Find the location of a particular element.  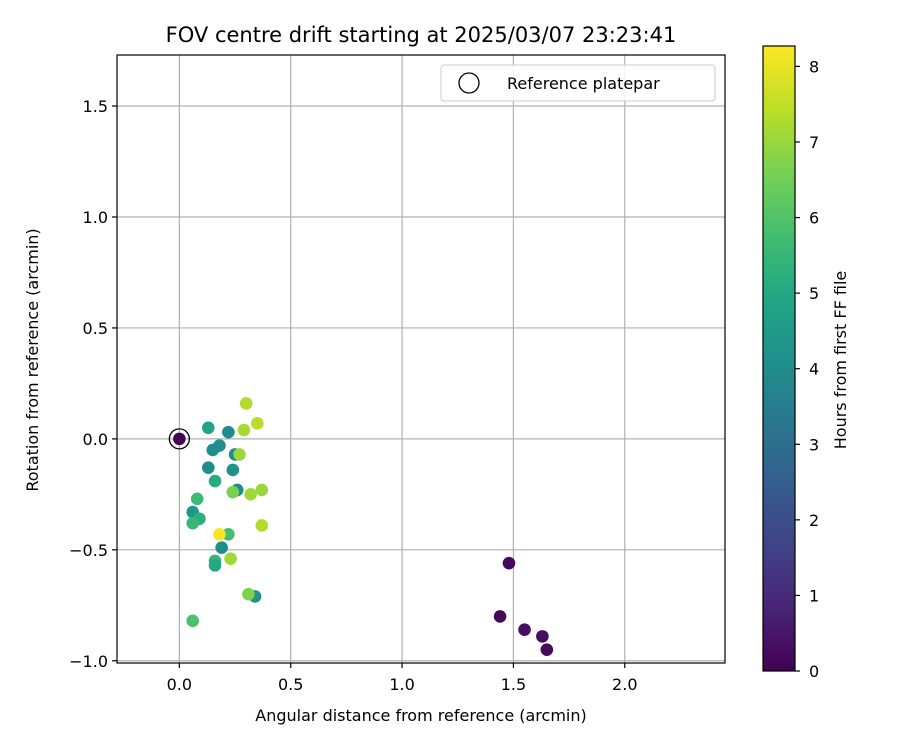

x-ticks: 0.0 0.5 1.0 1.5 2.0 is located at coordinates (402, 678).